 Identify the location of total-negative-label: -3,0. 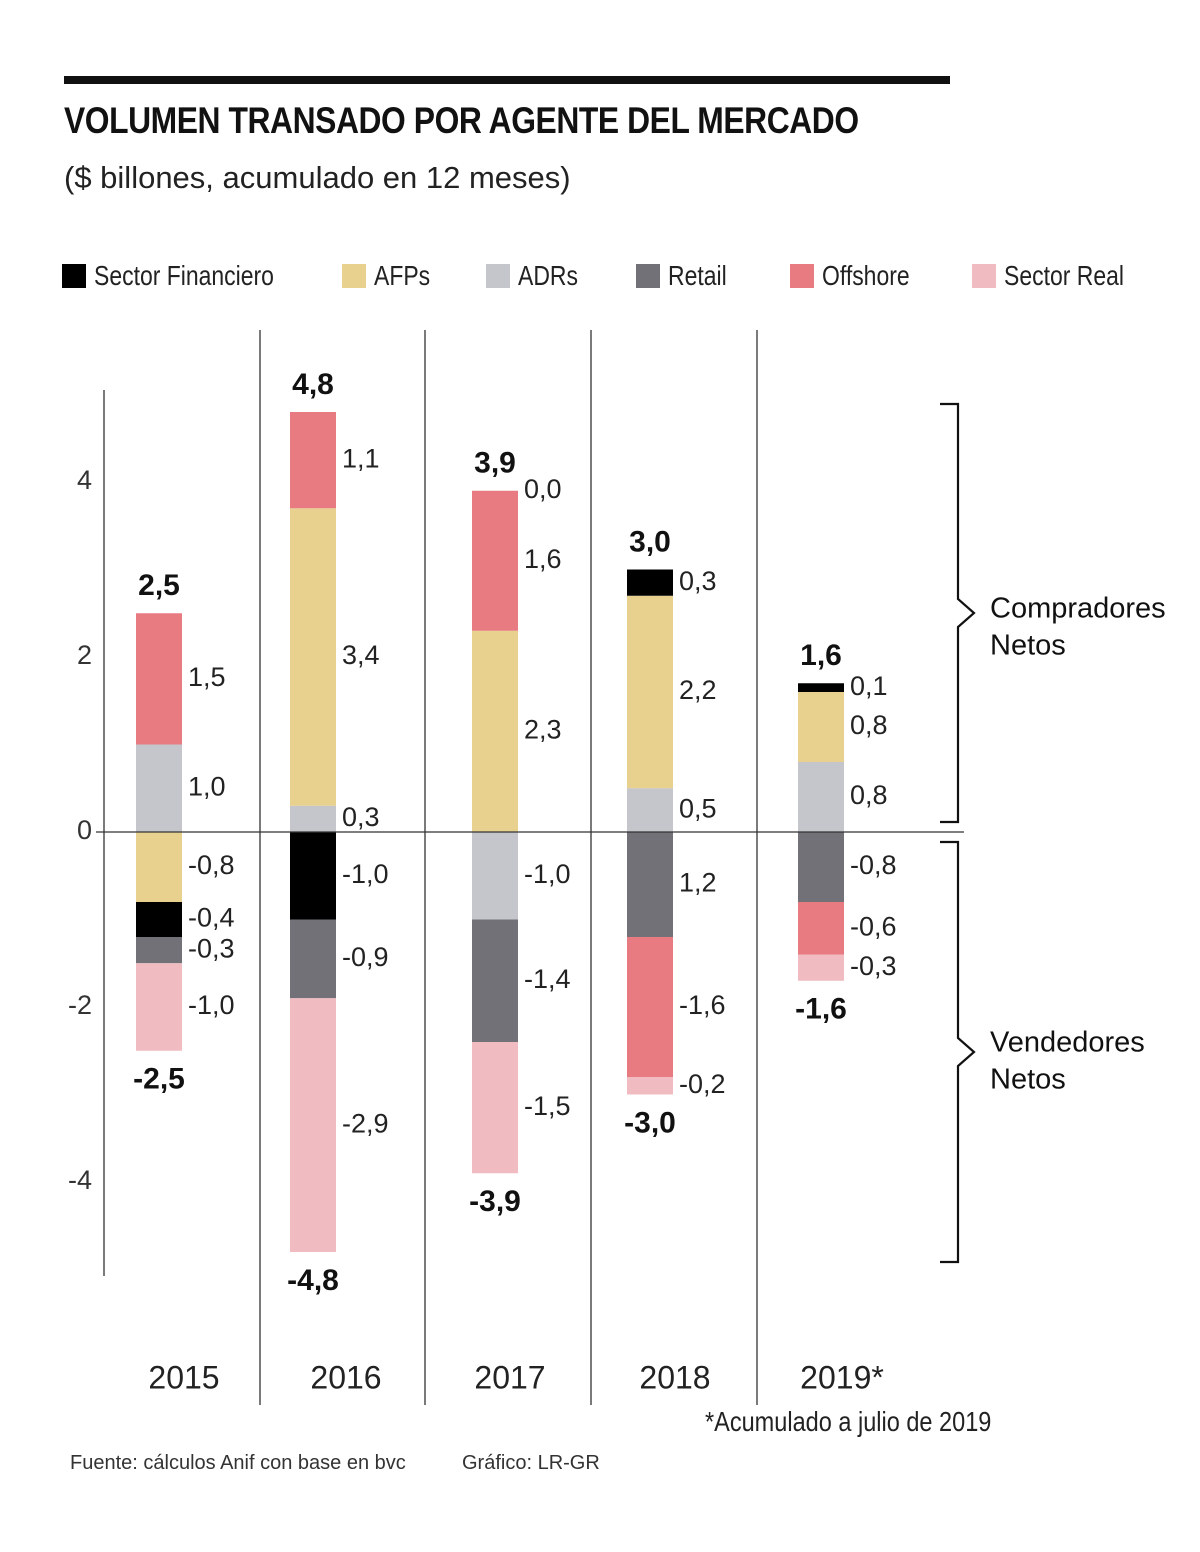
(650, 1122).